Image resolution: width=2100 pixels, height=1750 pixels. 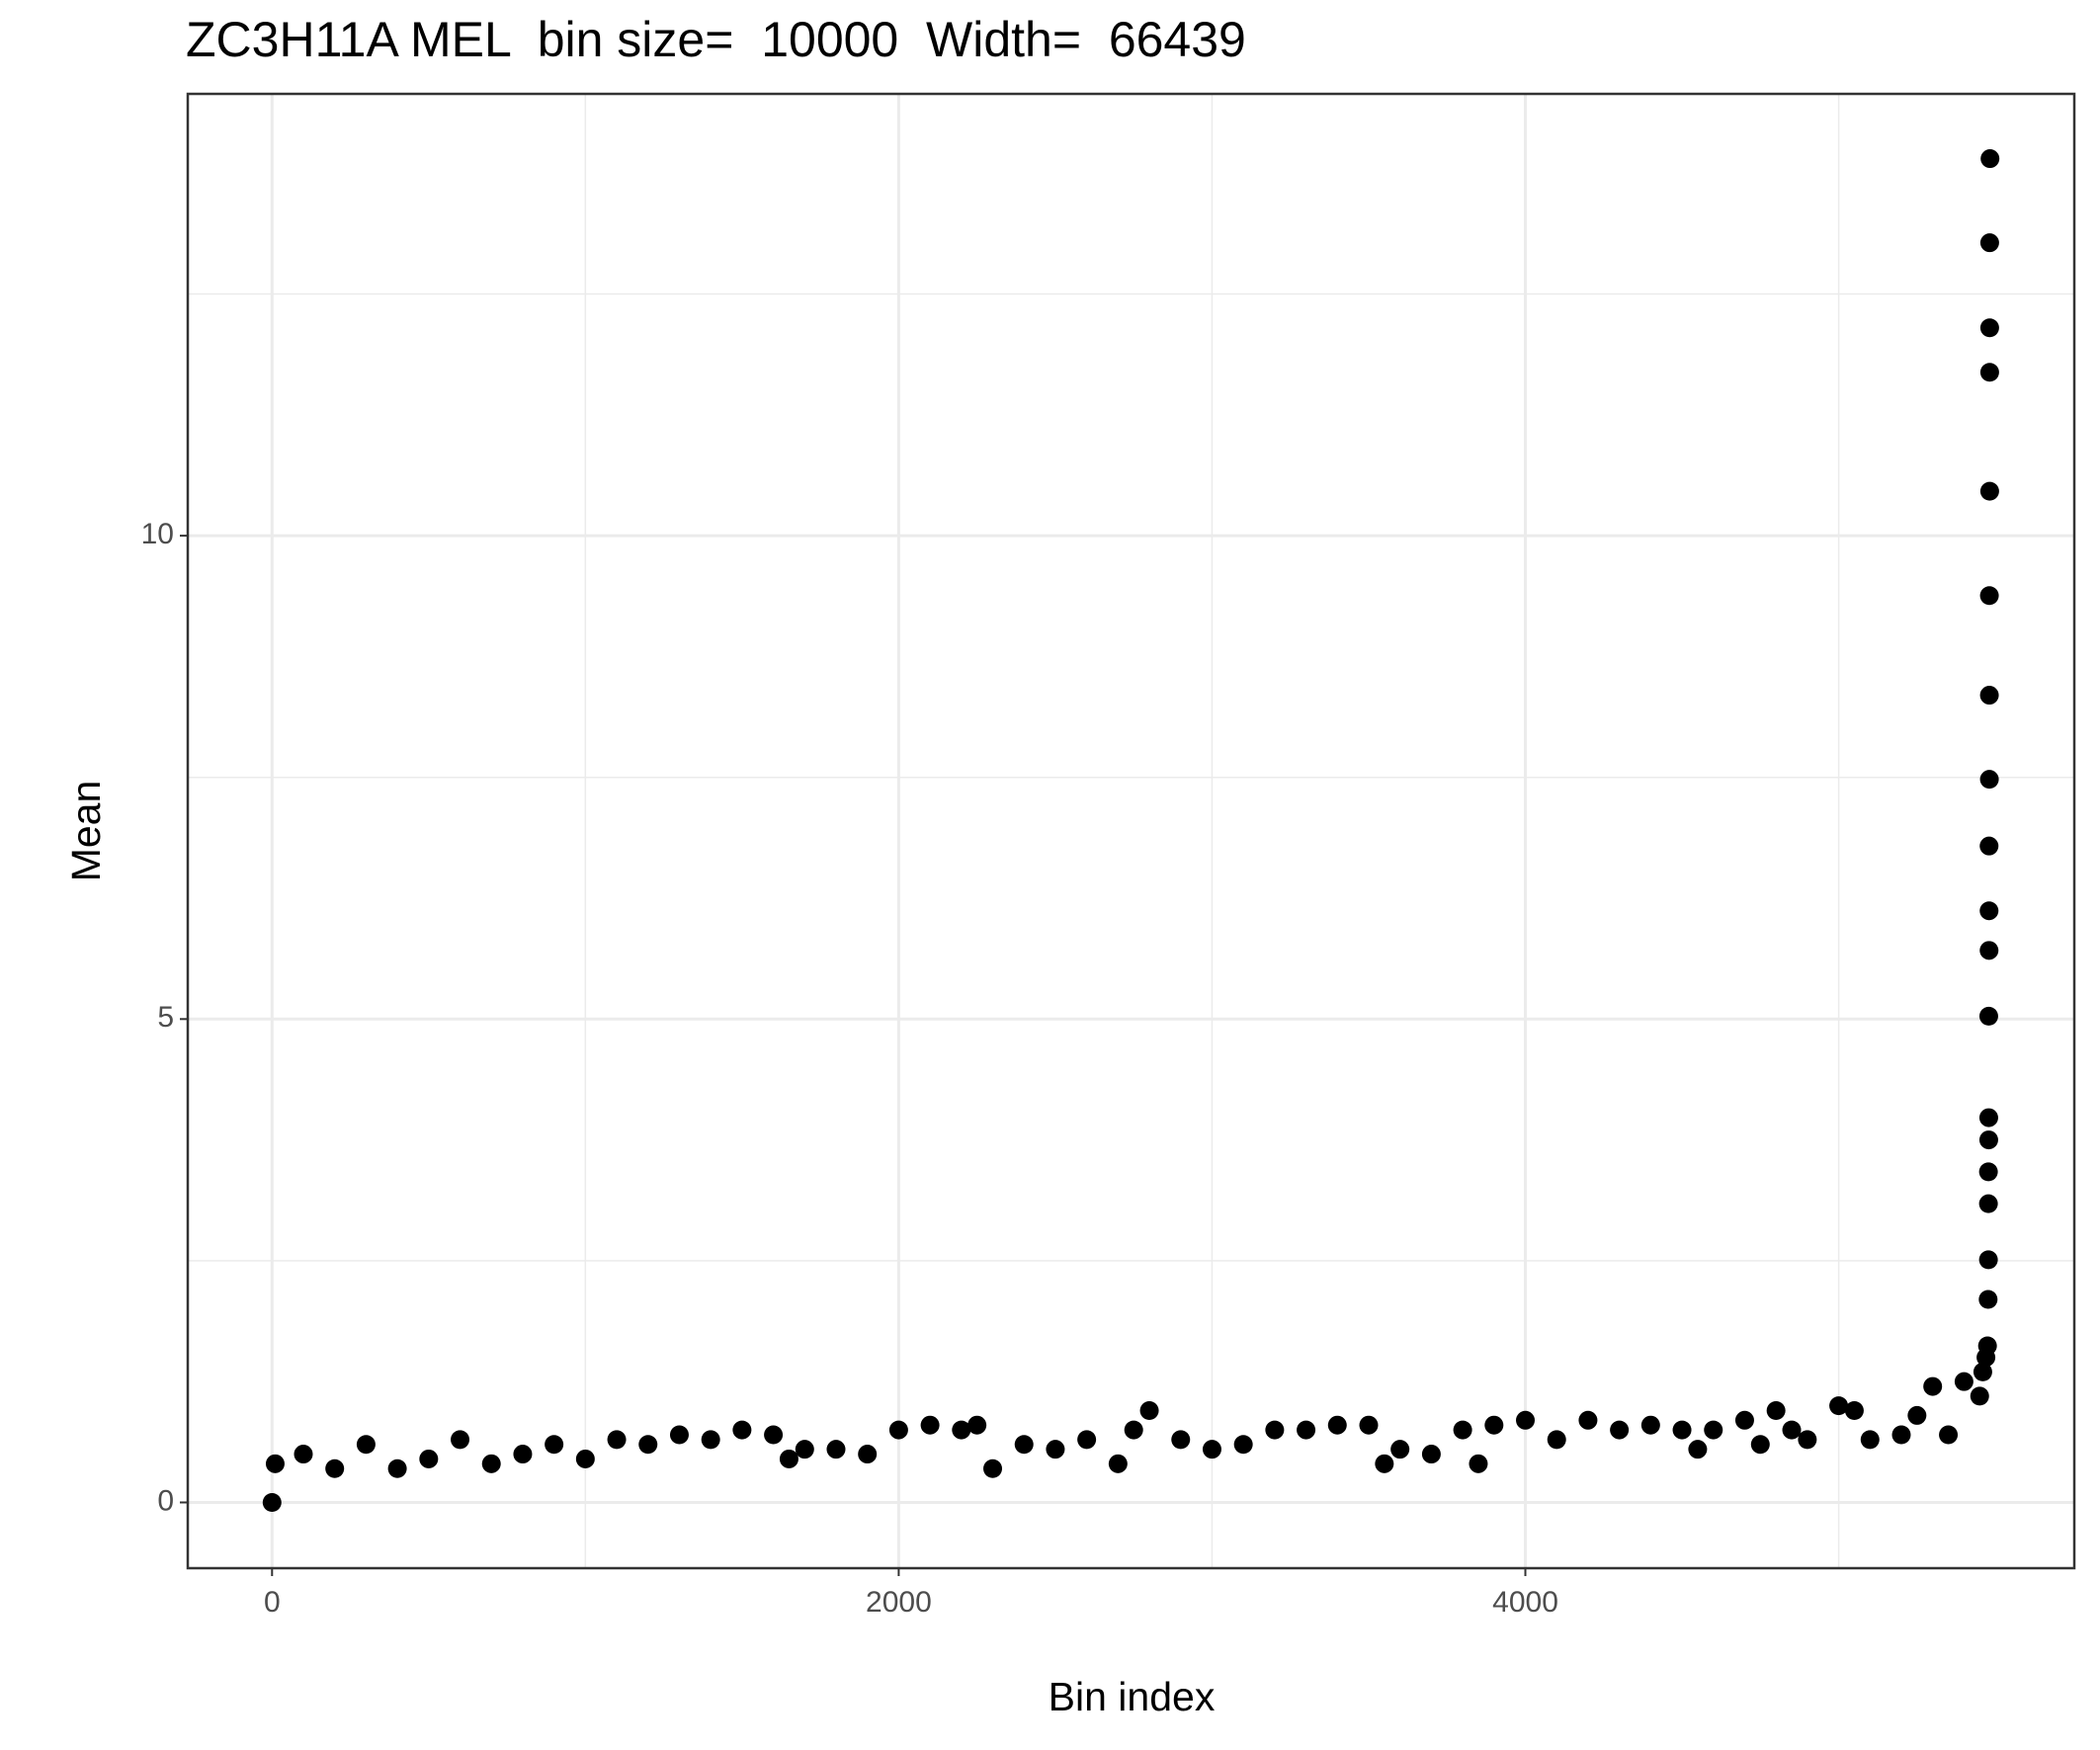 I want to click on y-tick-label: 5, so click(x=165, y=1017).